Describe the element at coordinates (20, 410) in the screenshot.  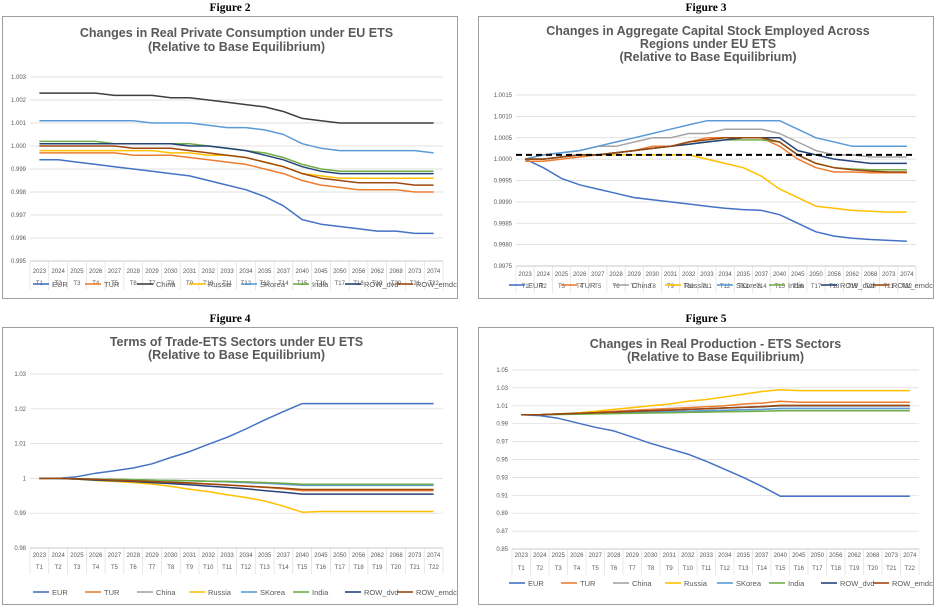
I see `y-tick-label: 1.02` at that location.